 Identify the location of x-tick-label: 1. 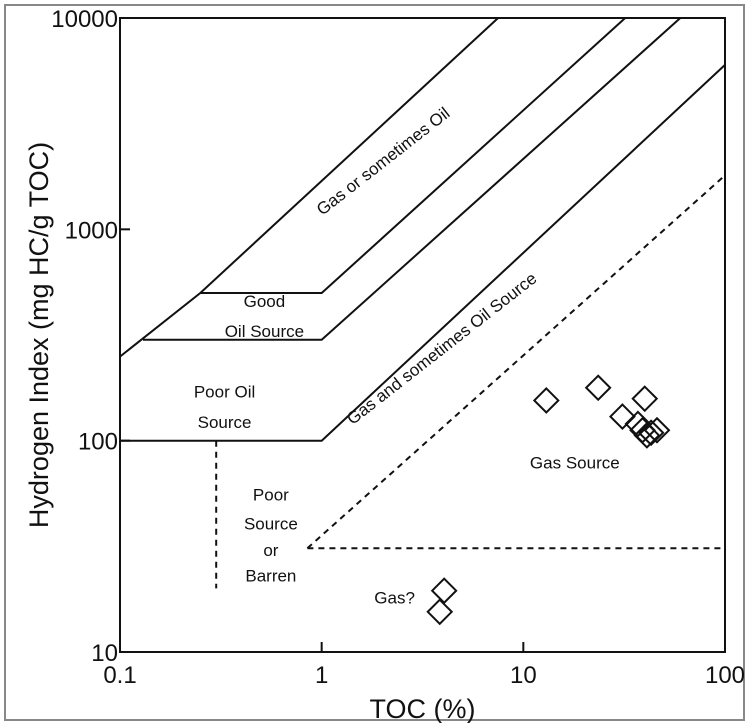
(321, 675).